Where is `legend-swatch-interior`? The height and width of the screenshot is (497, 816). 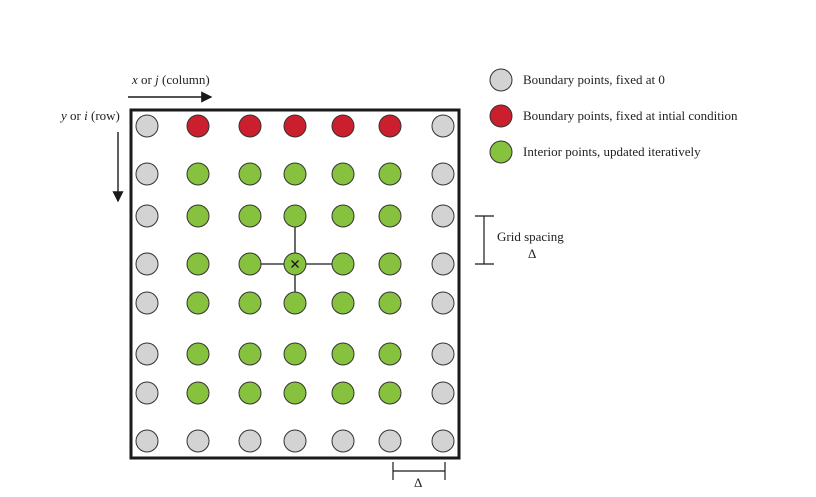
legend-swatch-interior is located at coordinates (501, 152).